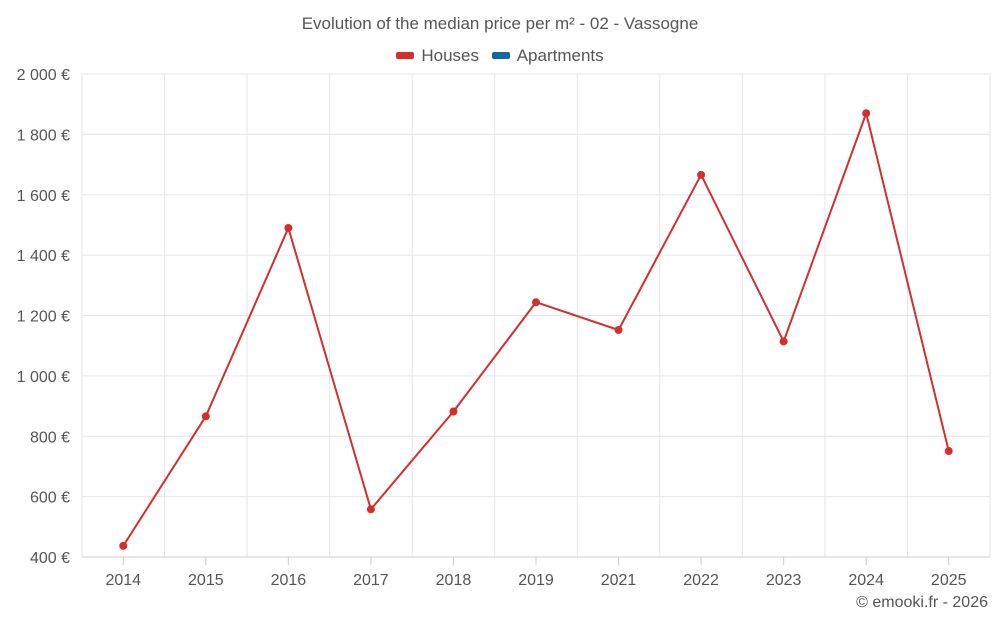 This screenshot has width=1000, height=625. What do you see at coordinates (922, 602) in the screenshot?
I see `copyright-text: © emooki.fr - 2026` at bounding box center [922, 602].